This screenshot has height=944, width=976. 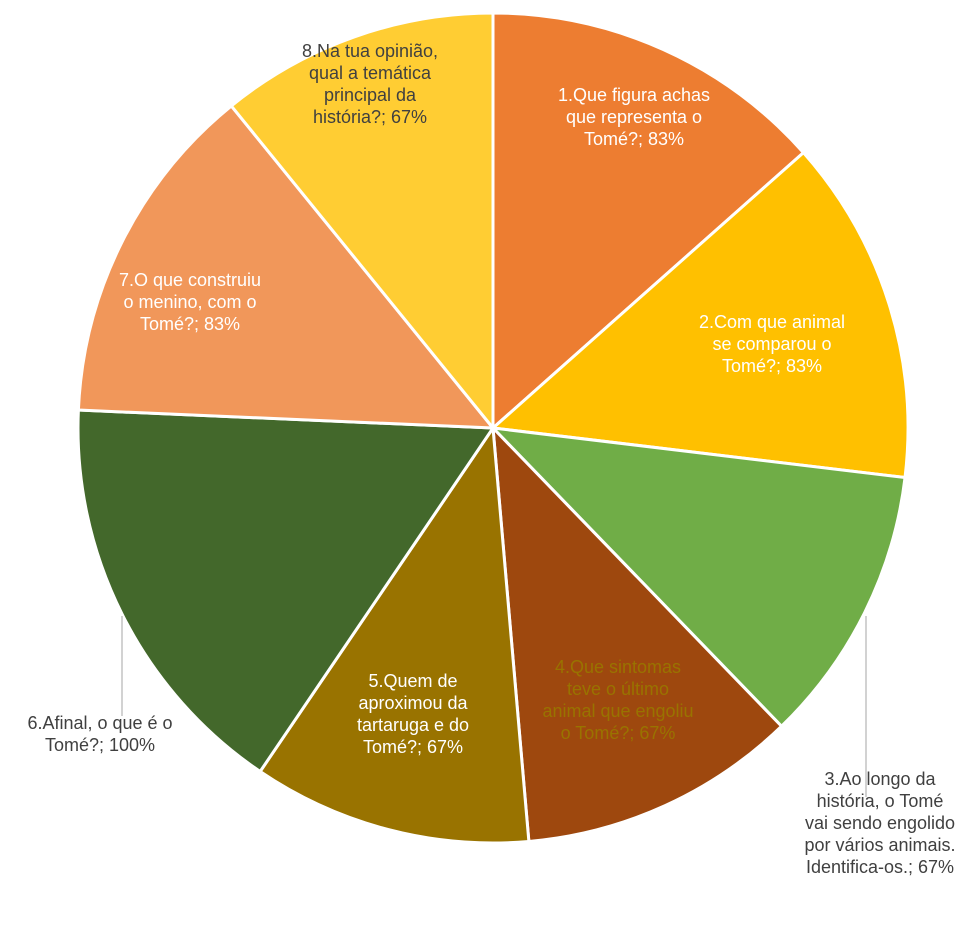 I want to click on slice-label-6-line-1: 6.Afinal, o que é o, so click(x=99, y=723).